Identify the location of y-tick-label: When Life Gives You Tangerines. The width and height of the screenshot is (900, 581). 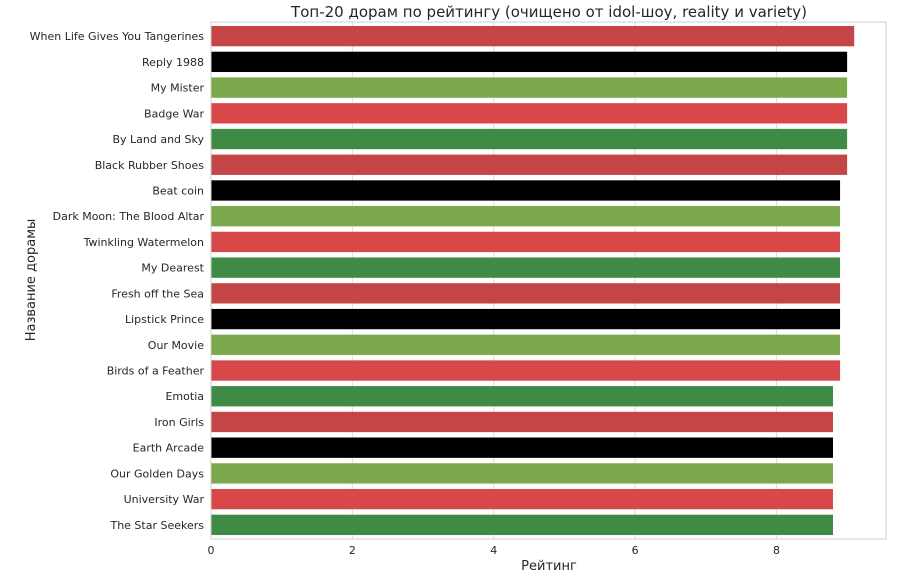
(117, 36).